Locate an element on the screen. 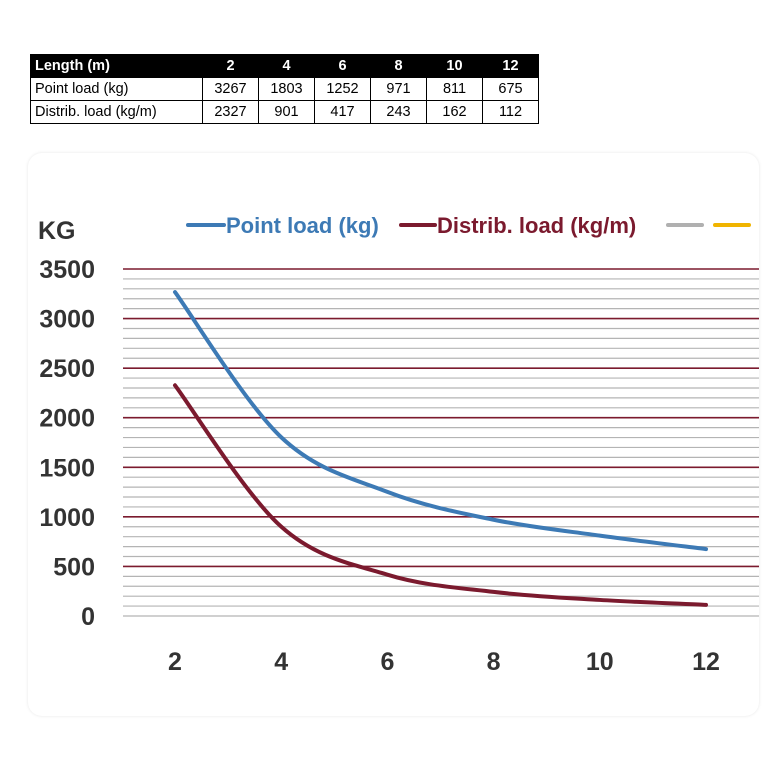 This screenshot has height=767, width=767. table-header-cell: 6 is located at coordinates (342, 66).